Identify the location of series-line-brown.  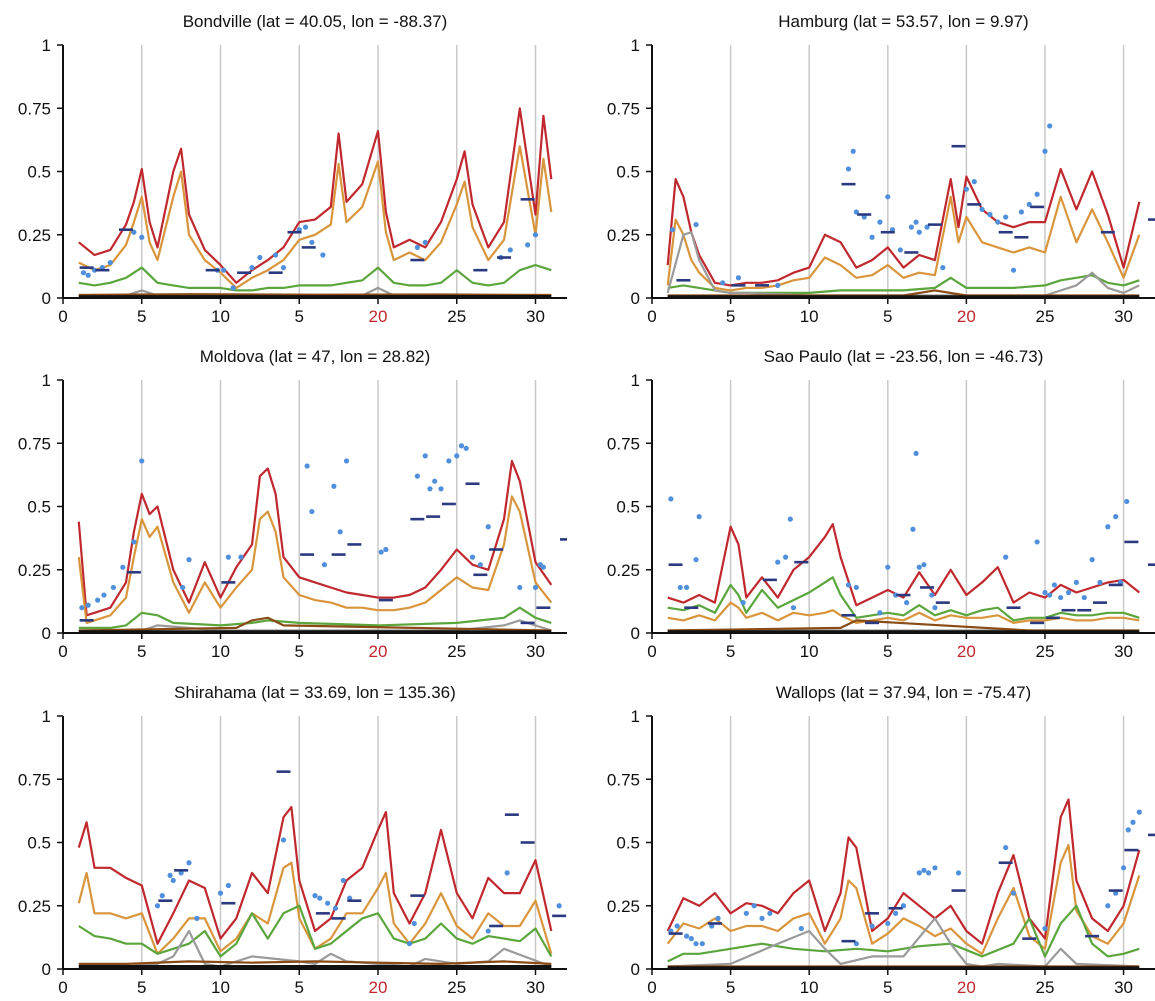
(315, 295).